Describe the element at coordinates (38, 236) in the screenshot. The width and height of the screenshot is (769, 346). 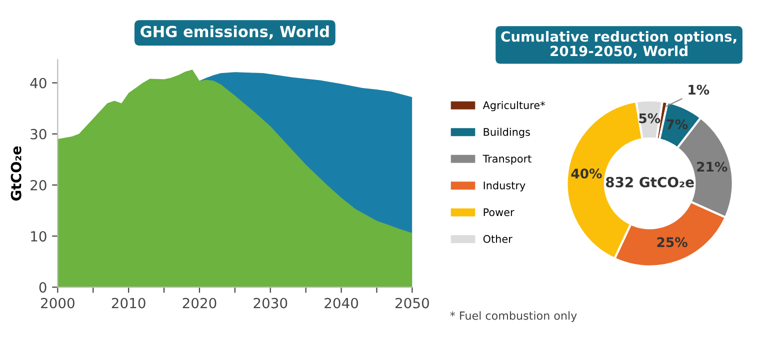
I see `y-tick-label: 10` at that location.